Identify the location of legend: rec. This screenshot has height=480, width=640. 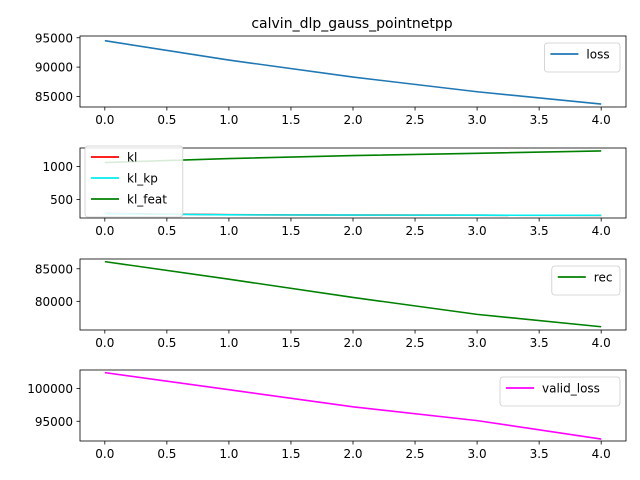
(586, 280).